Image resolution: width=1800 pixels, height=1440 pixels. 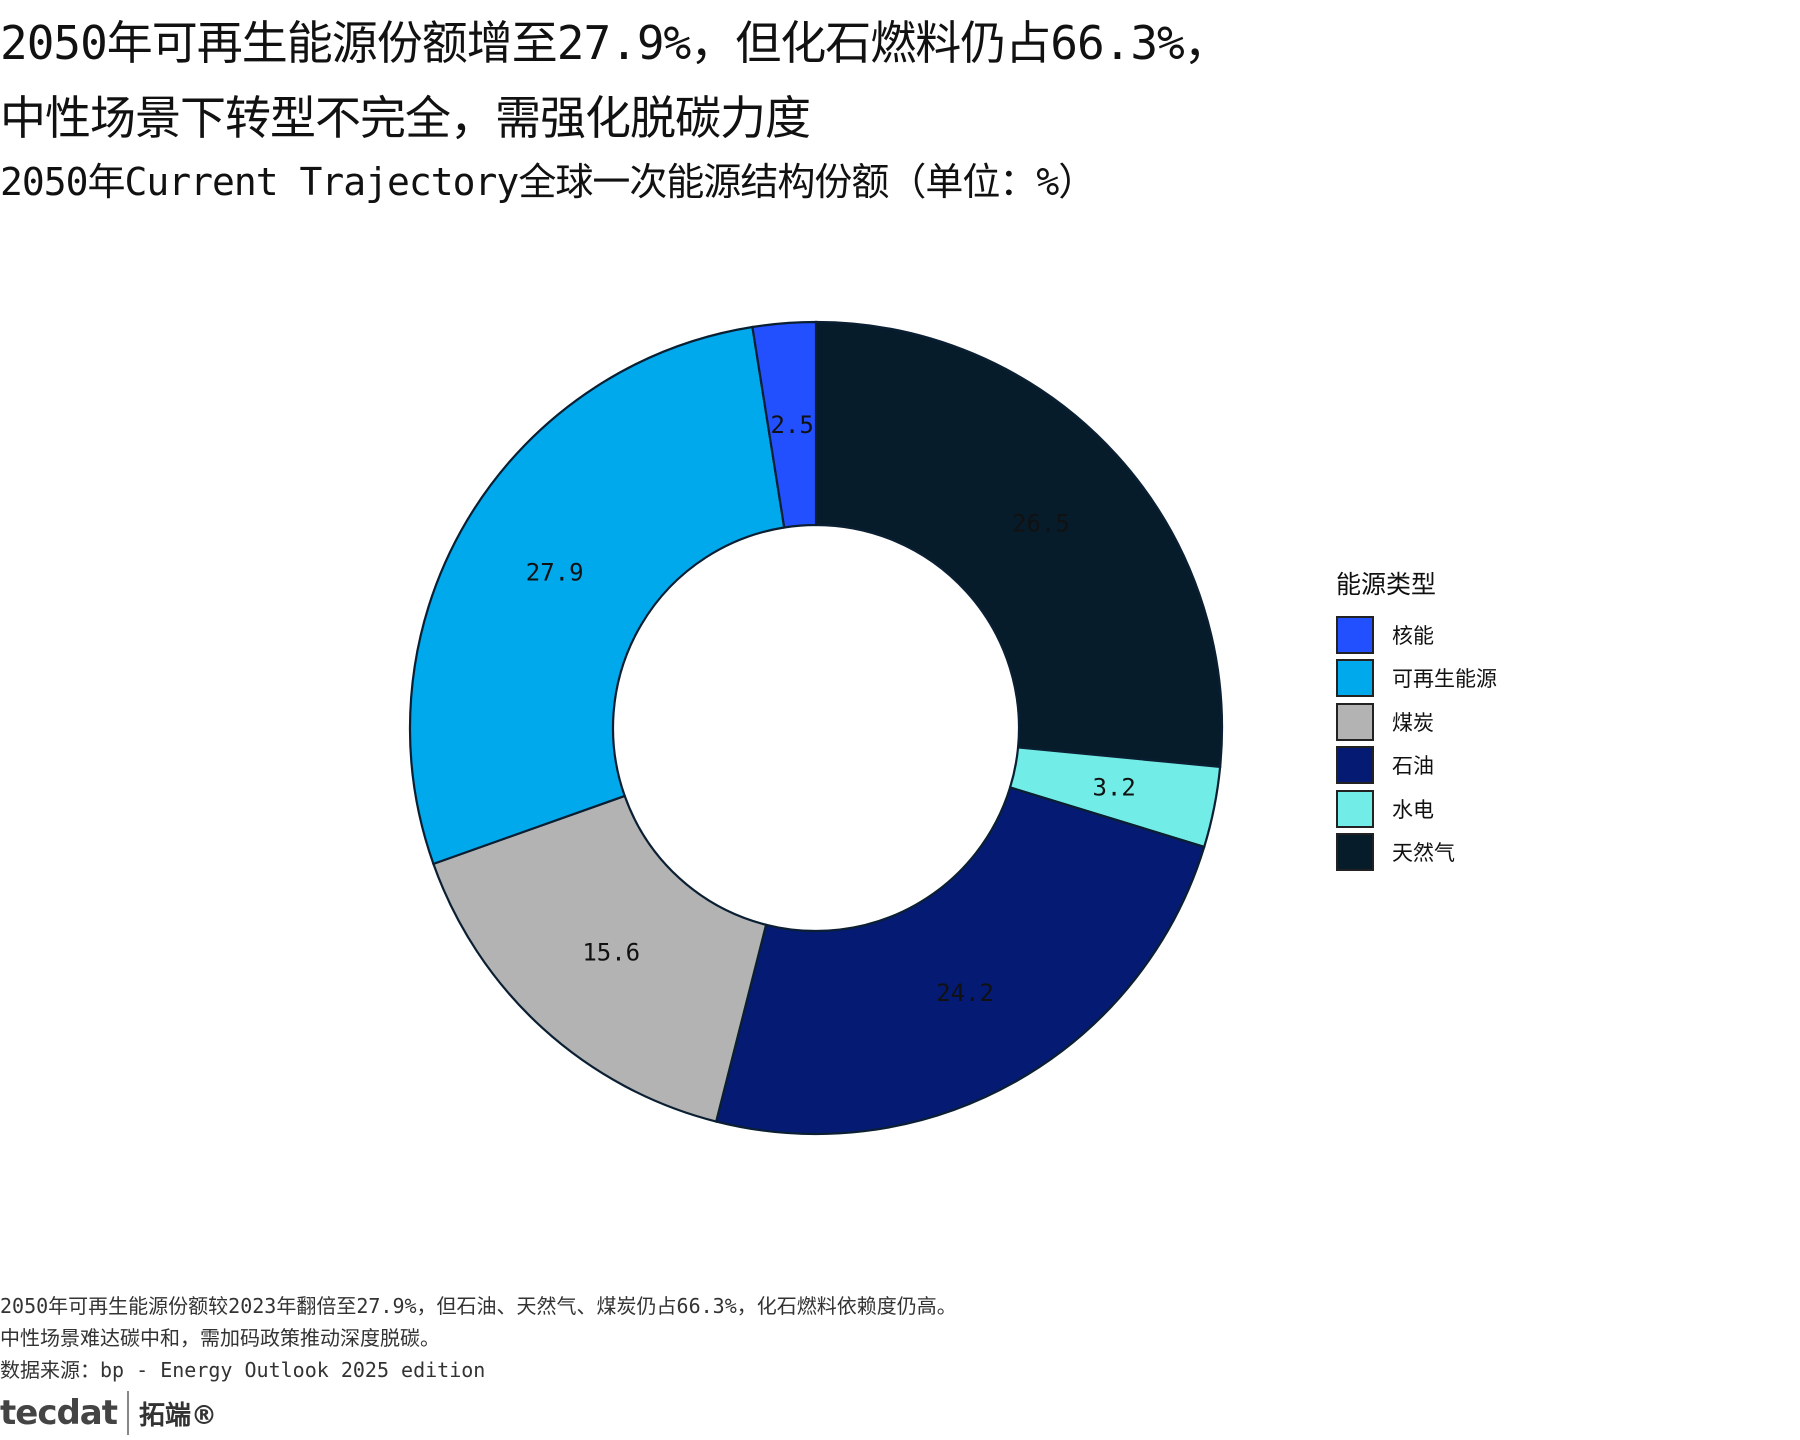 I want to click on legend-item-coal: 煤炭, so click(x=1416, y=722).